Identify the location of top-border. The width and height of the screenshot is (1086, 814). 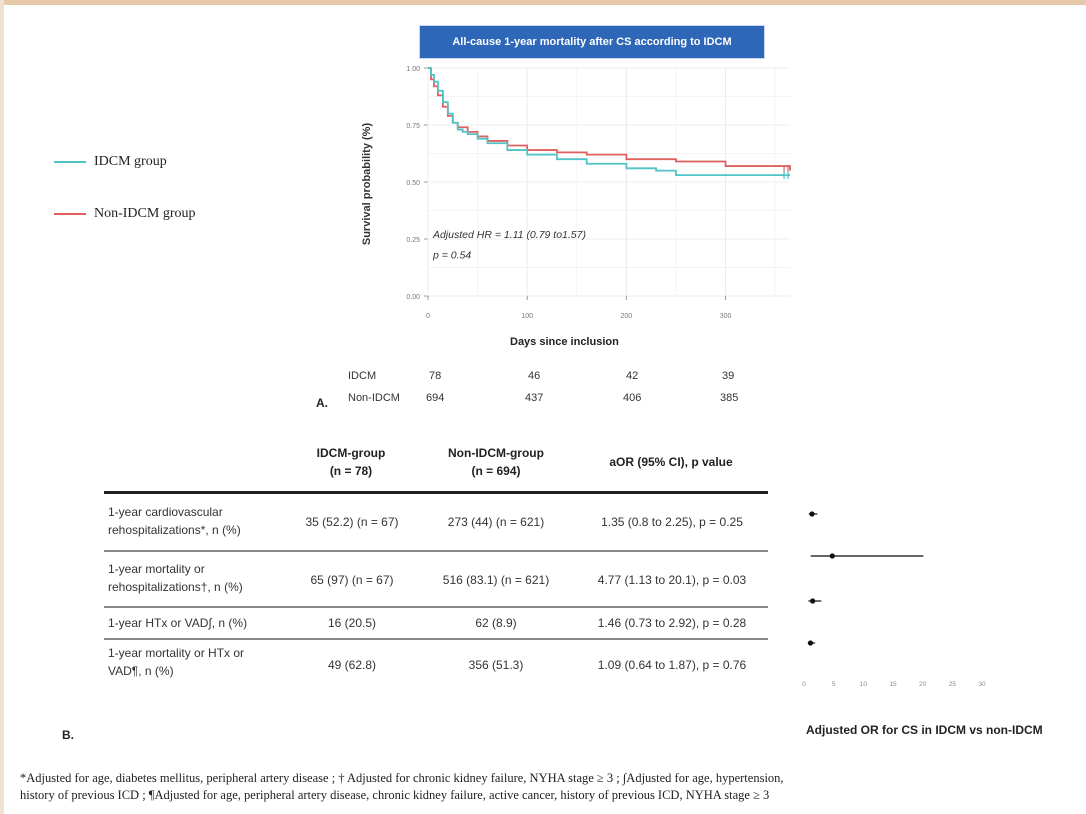
(543, 2).